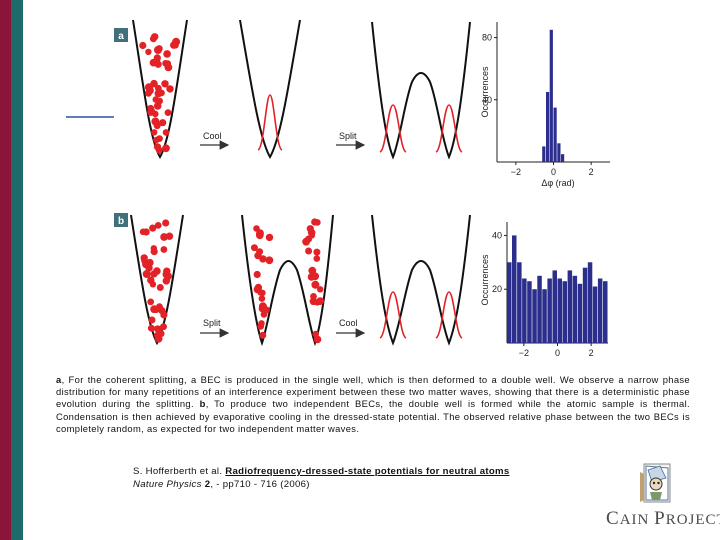 This screenshot has width=720, height=540. Describe the element at coordinates (516, 172) in the screenshot. I see `x-tick-label: −2` at that location.